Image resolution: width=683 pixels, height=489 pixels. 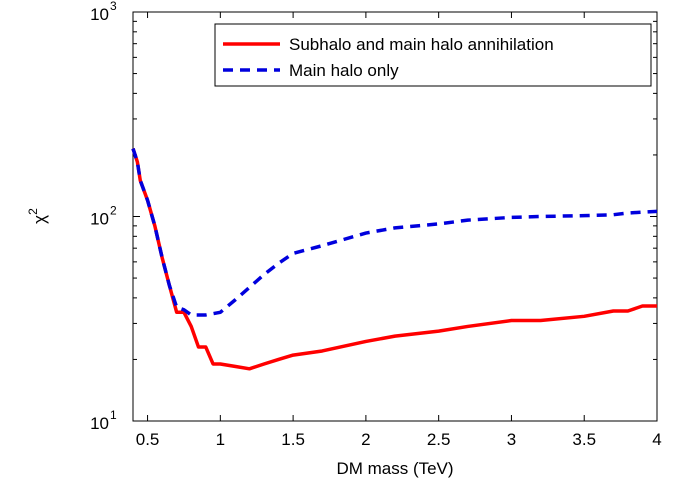 I want to click on y-tick-label-1: 10, so click(x=99, y=219).